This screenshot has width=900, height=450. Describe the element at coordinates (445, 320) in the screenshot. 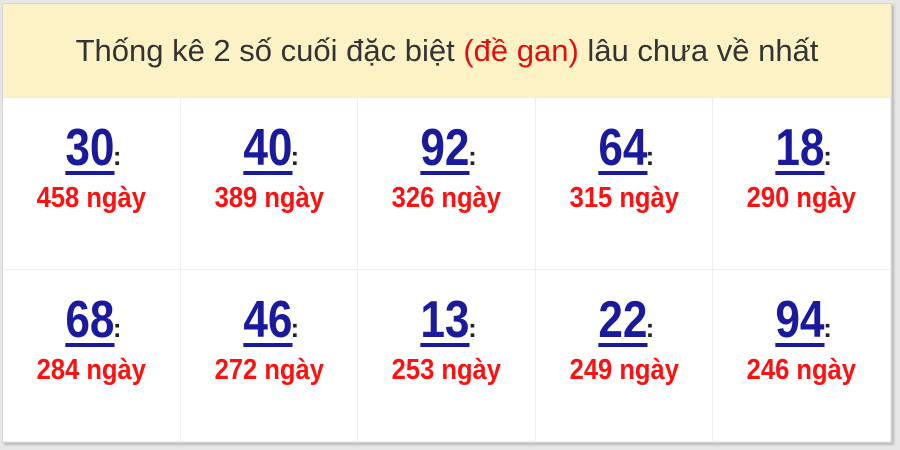

I see `number-link: 13` at that location.